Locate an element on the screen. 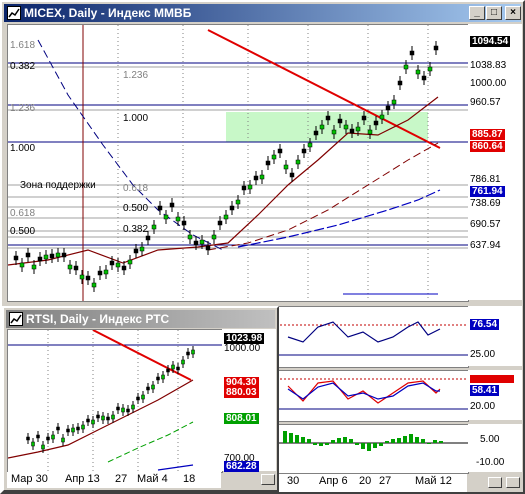  close-button: × is located at coordinates (513, 13).